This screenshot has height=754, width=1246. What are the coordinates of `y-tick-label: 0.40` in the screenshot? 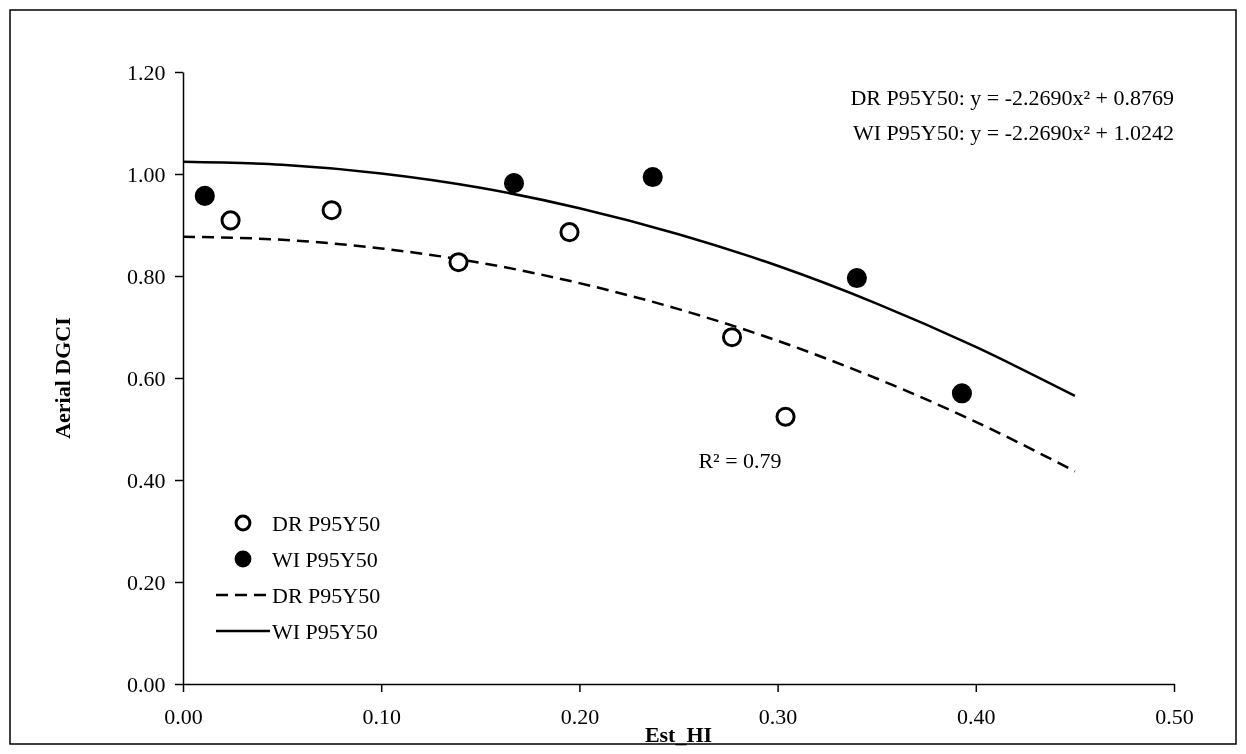 It's located at (146, 480).